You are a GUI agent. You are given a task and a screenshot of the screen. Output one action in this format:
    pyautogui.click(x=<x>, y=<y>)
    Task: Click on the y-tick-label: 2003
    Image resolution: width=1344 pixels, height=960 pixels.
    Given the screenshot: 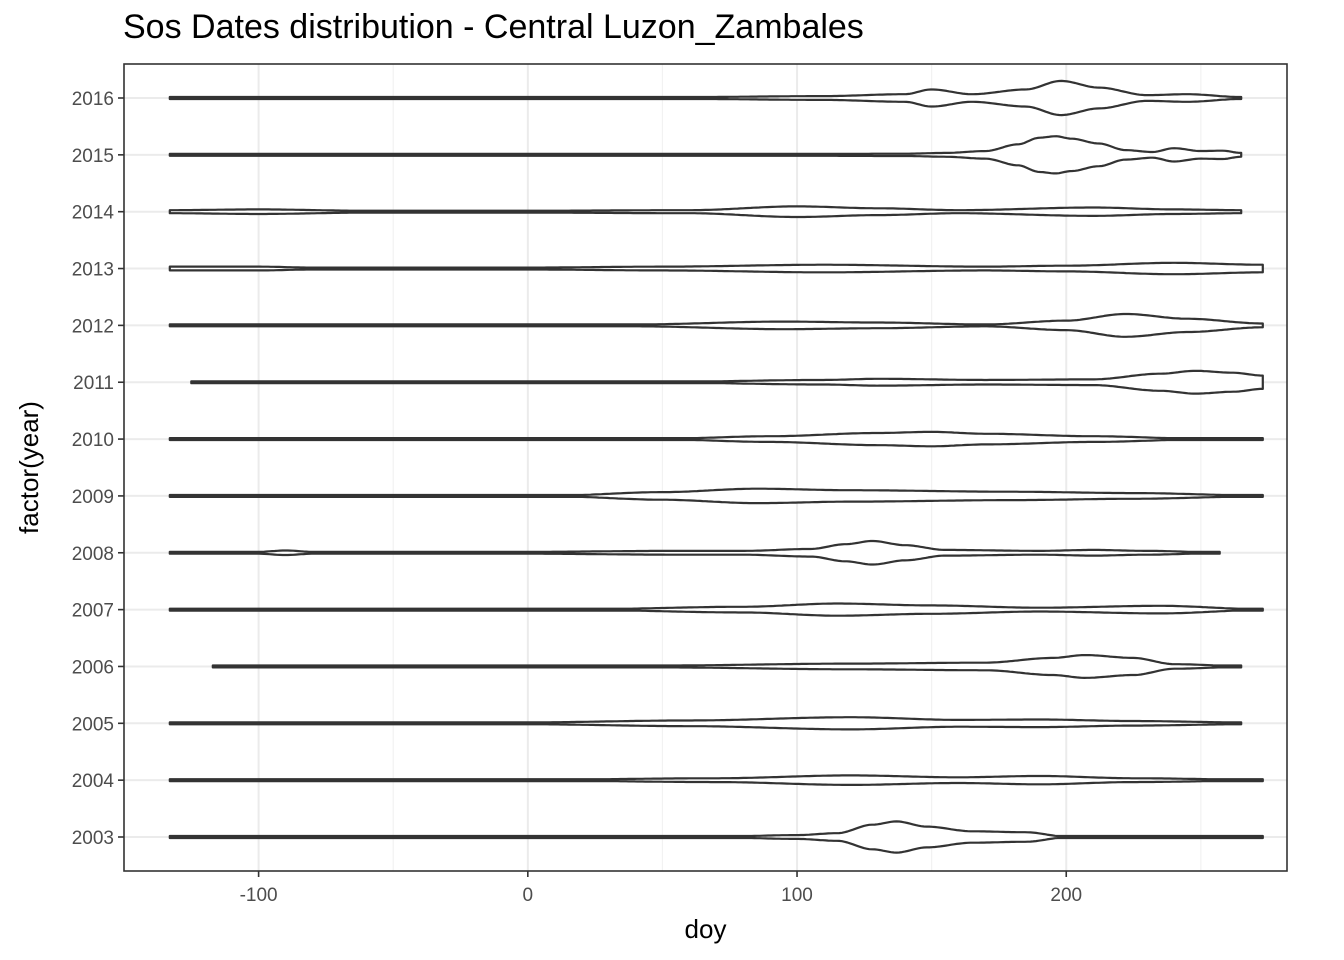 What is the action you would take?
    pyautogui.click(x=93, y=838)
    